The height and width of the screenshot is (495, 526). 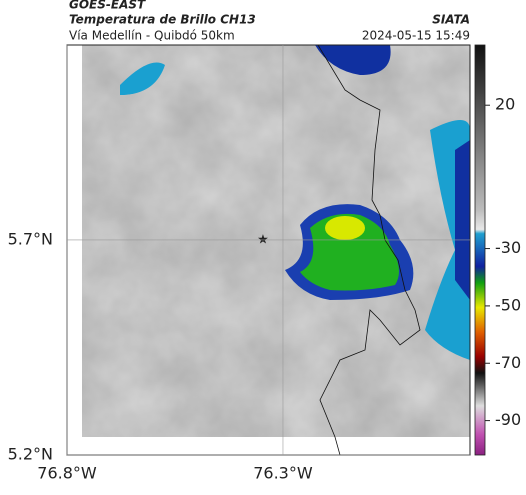 What do you see at coordinates (30, 454) in the screenshot?
I see `y-tick-label: 5.2°N` at bounding box center [30, 454].